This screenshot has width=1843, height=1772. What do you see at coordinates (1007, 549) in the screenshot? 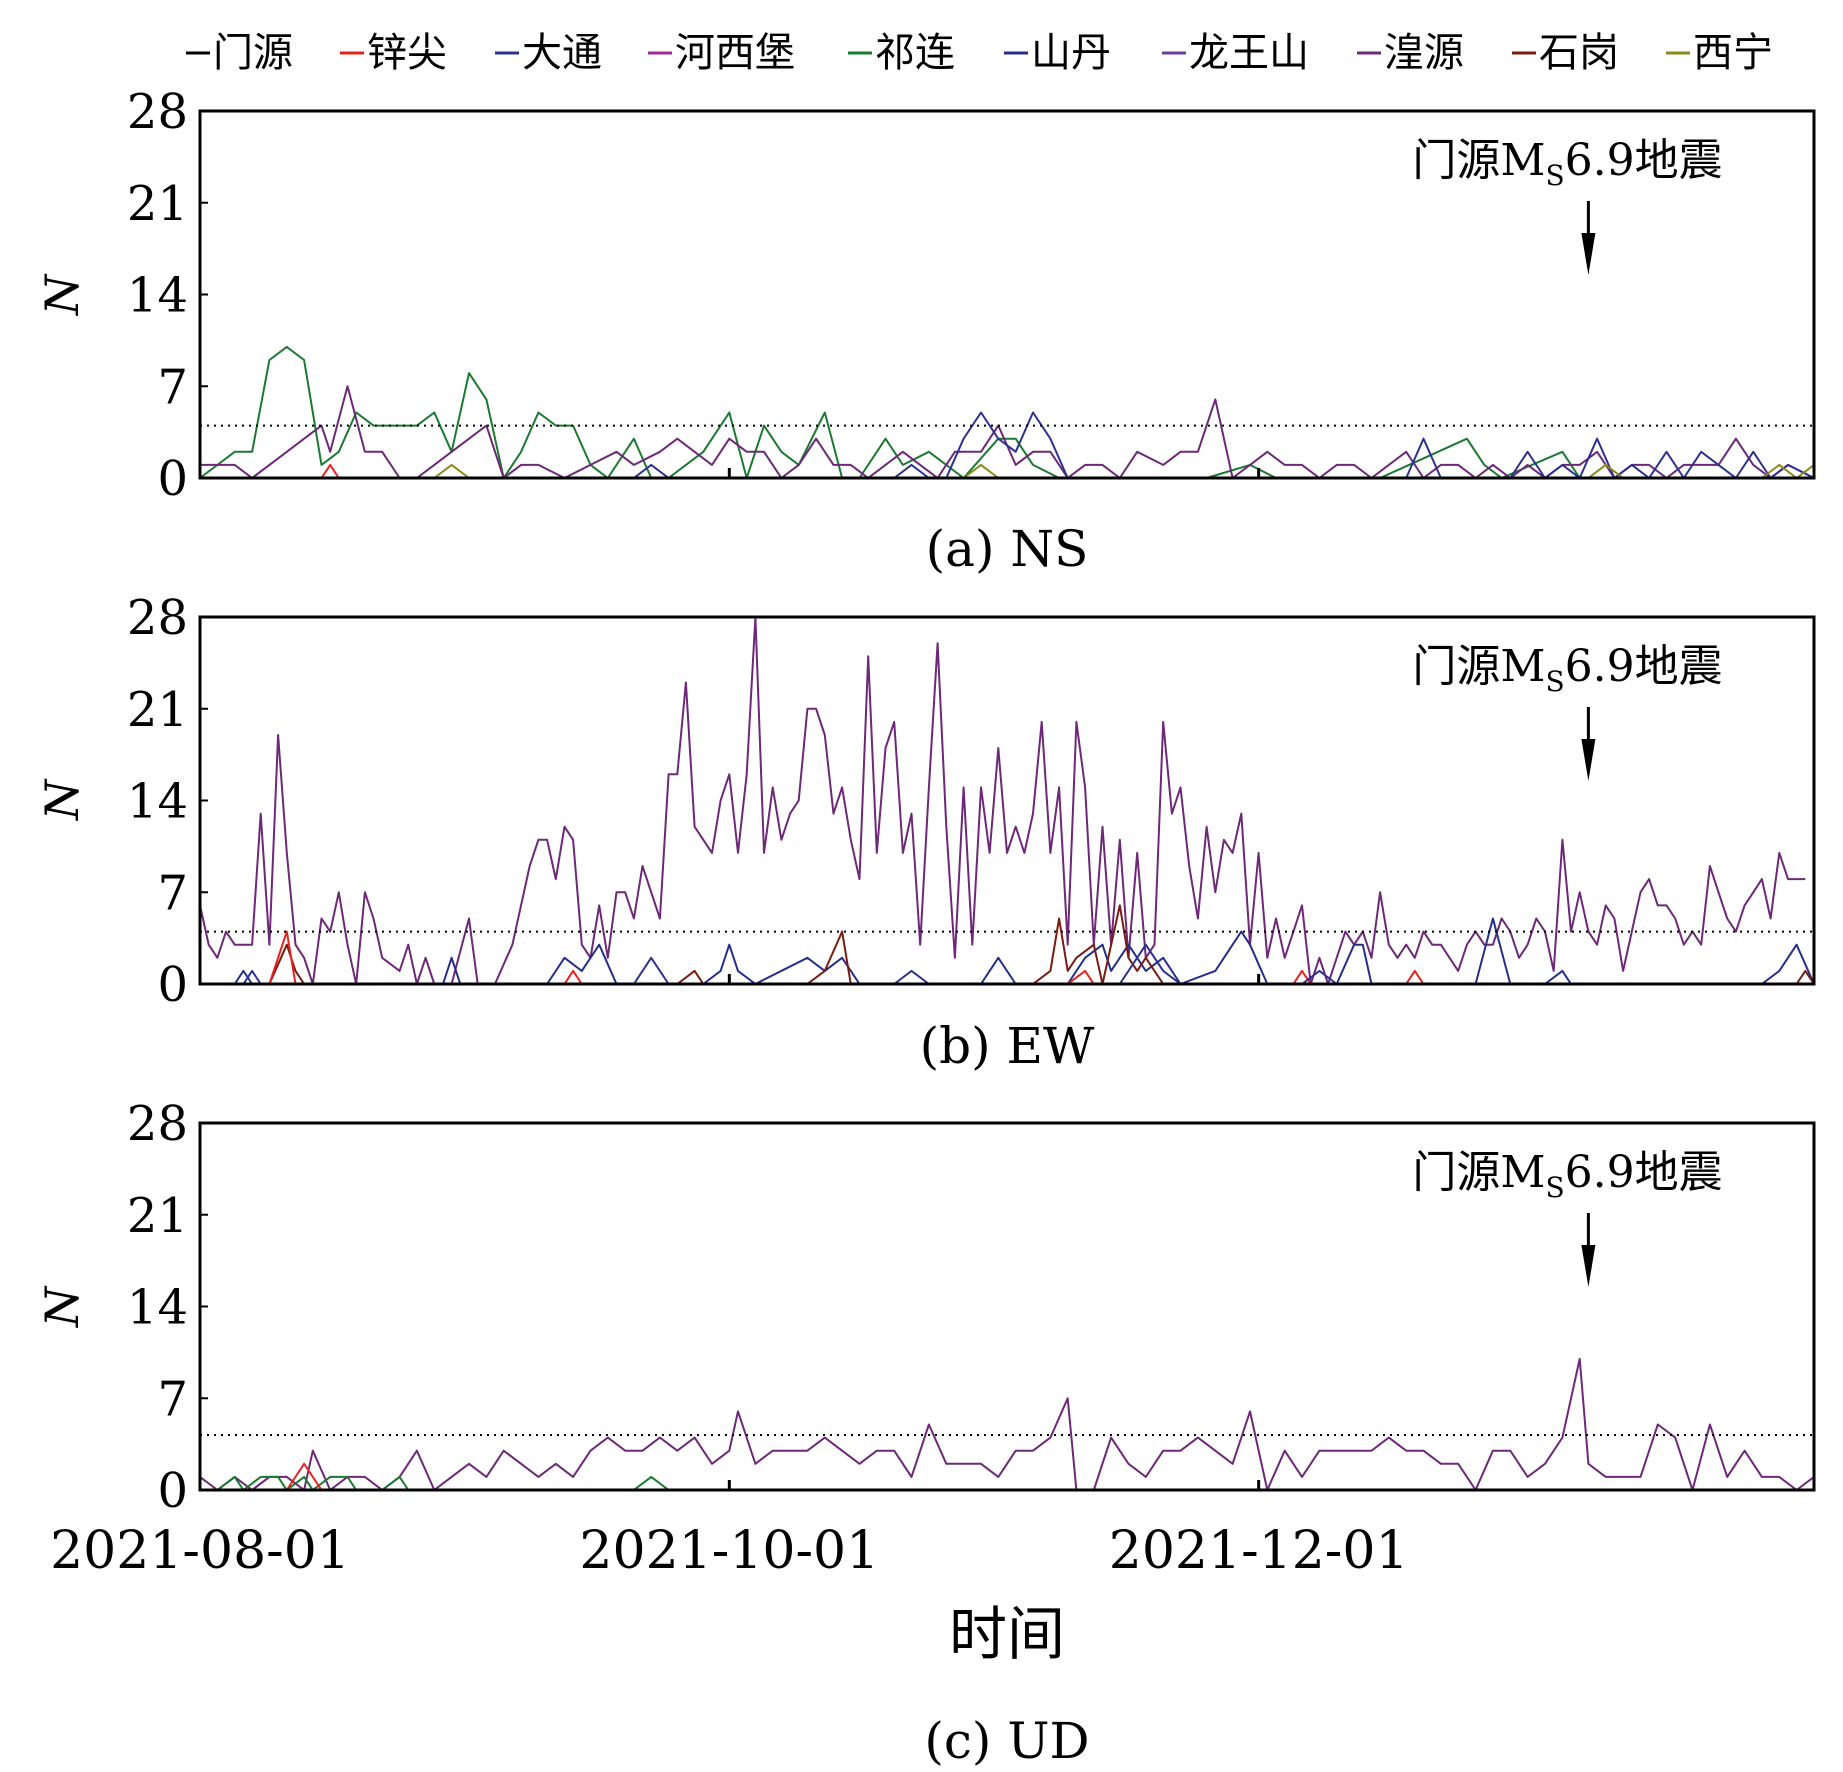
I see `panel-caption: (a) NS` at bounding box center [1007, 549].